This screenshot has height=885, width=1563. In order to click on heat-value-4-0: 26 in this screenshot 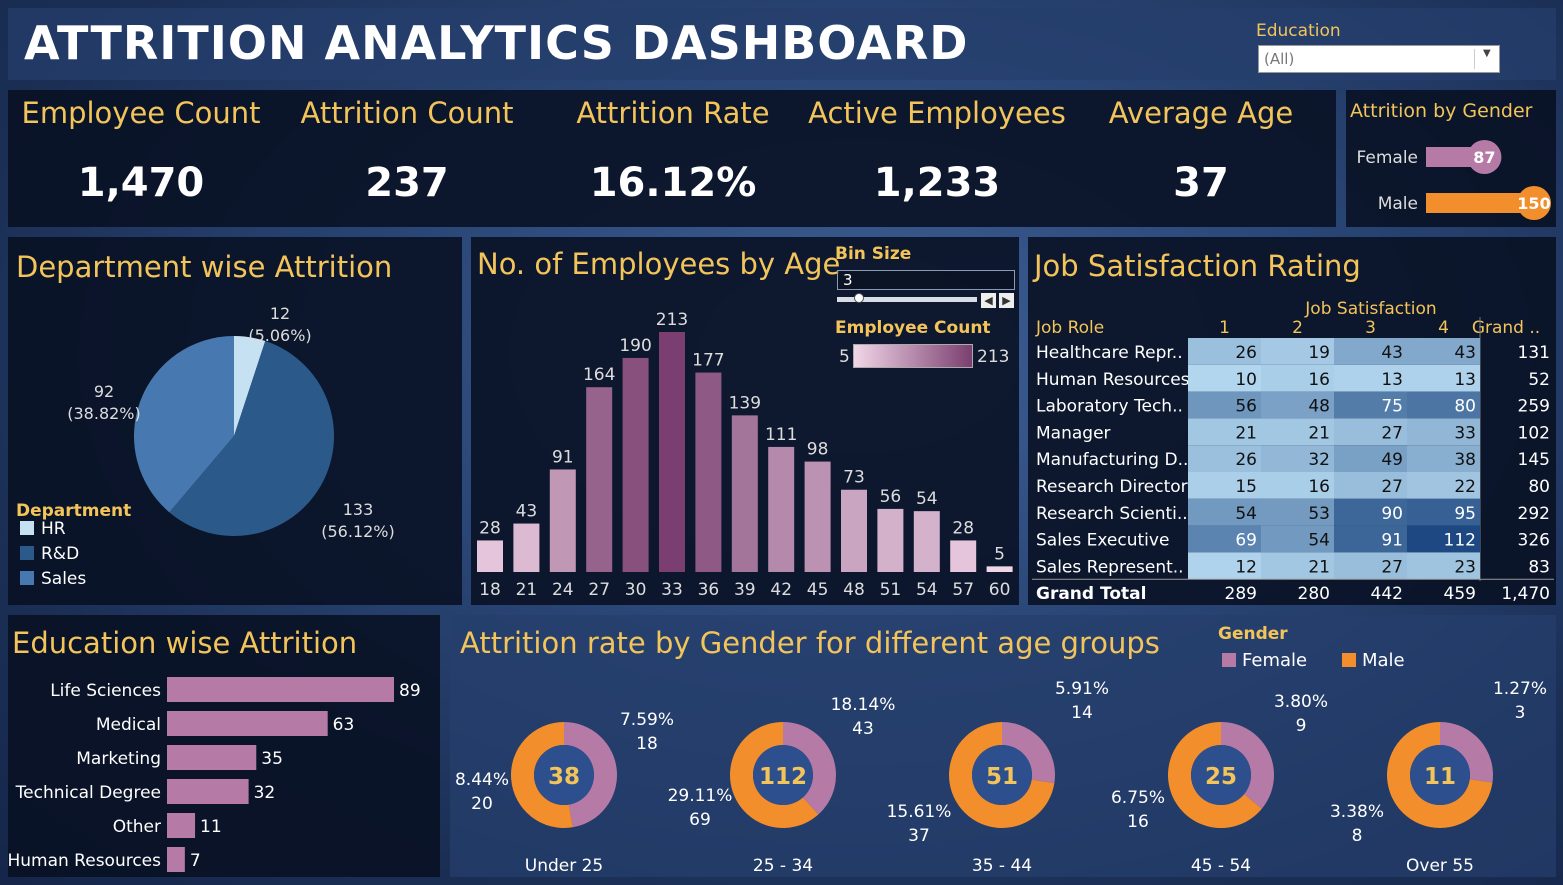, I will do `click(1246, 460)`.